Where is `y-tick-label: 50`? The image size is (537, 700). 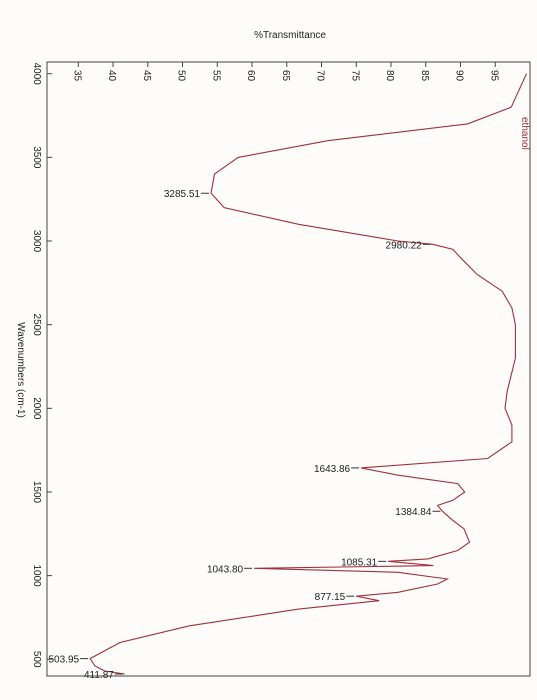 y-tick-label: 50 is located at coordinates (181, 76).